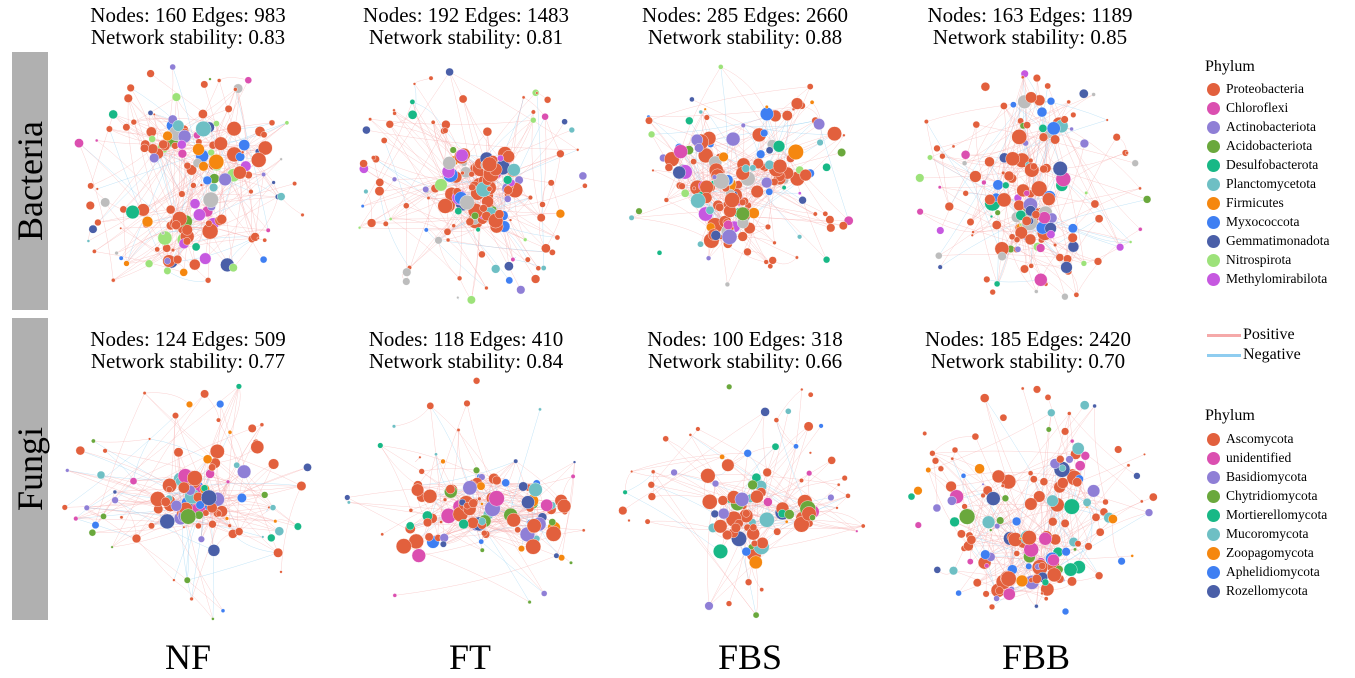 The height and width of the screenshot is (678, 1355). Describe the element at coordinates (1036, 657) in the screenshot. I see `column-label-fbb: FBB` at that location.